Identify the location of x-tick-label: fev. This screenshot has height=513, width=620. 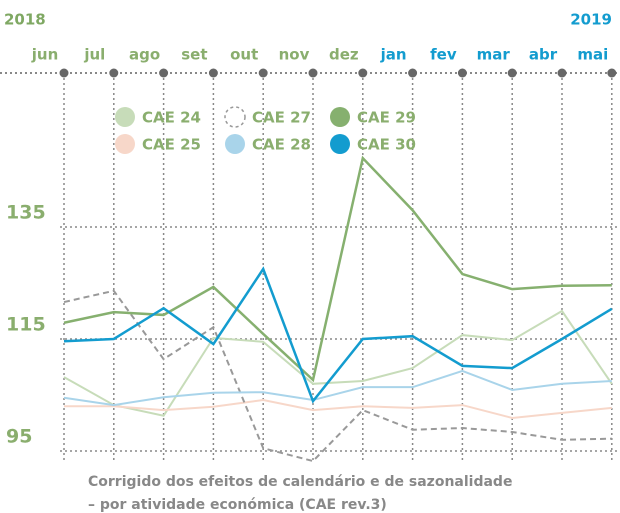
(443, 55).